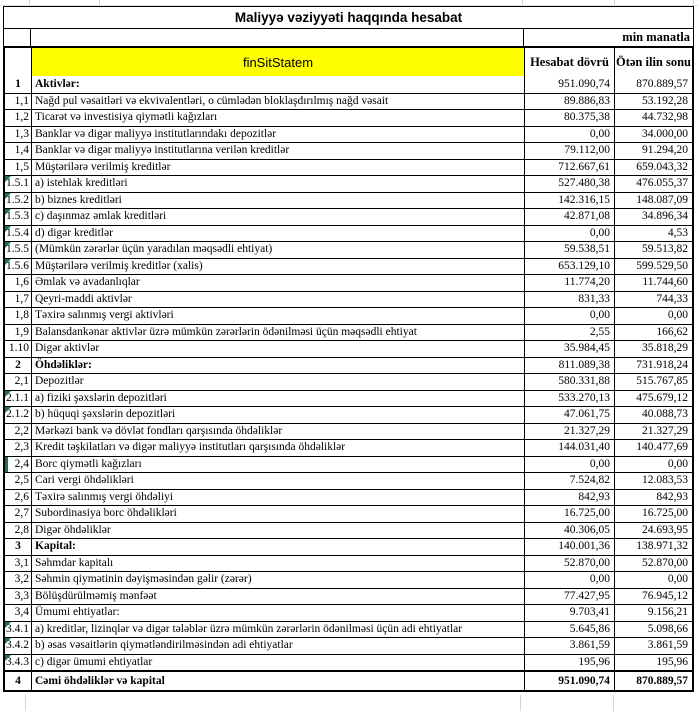 The image size is (698, 711). What do you see at coordinates (653, 498) in the screenshot?
I see `row-previous-value-cell: 842,93` at bounding box center [653, 498].